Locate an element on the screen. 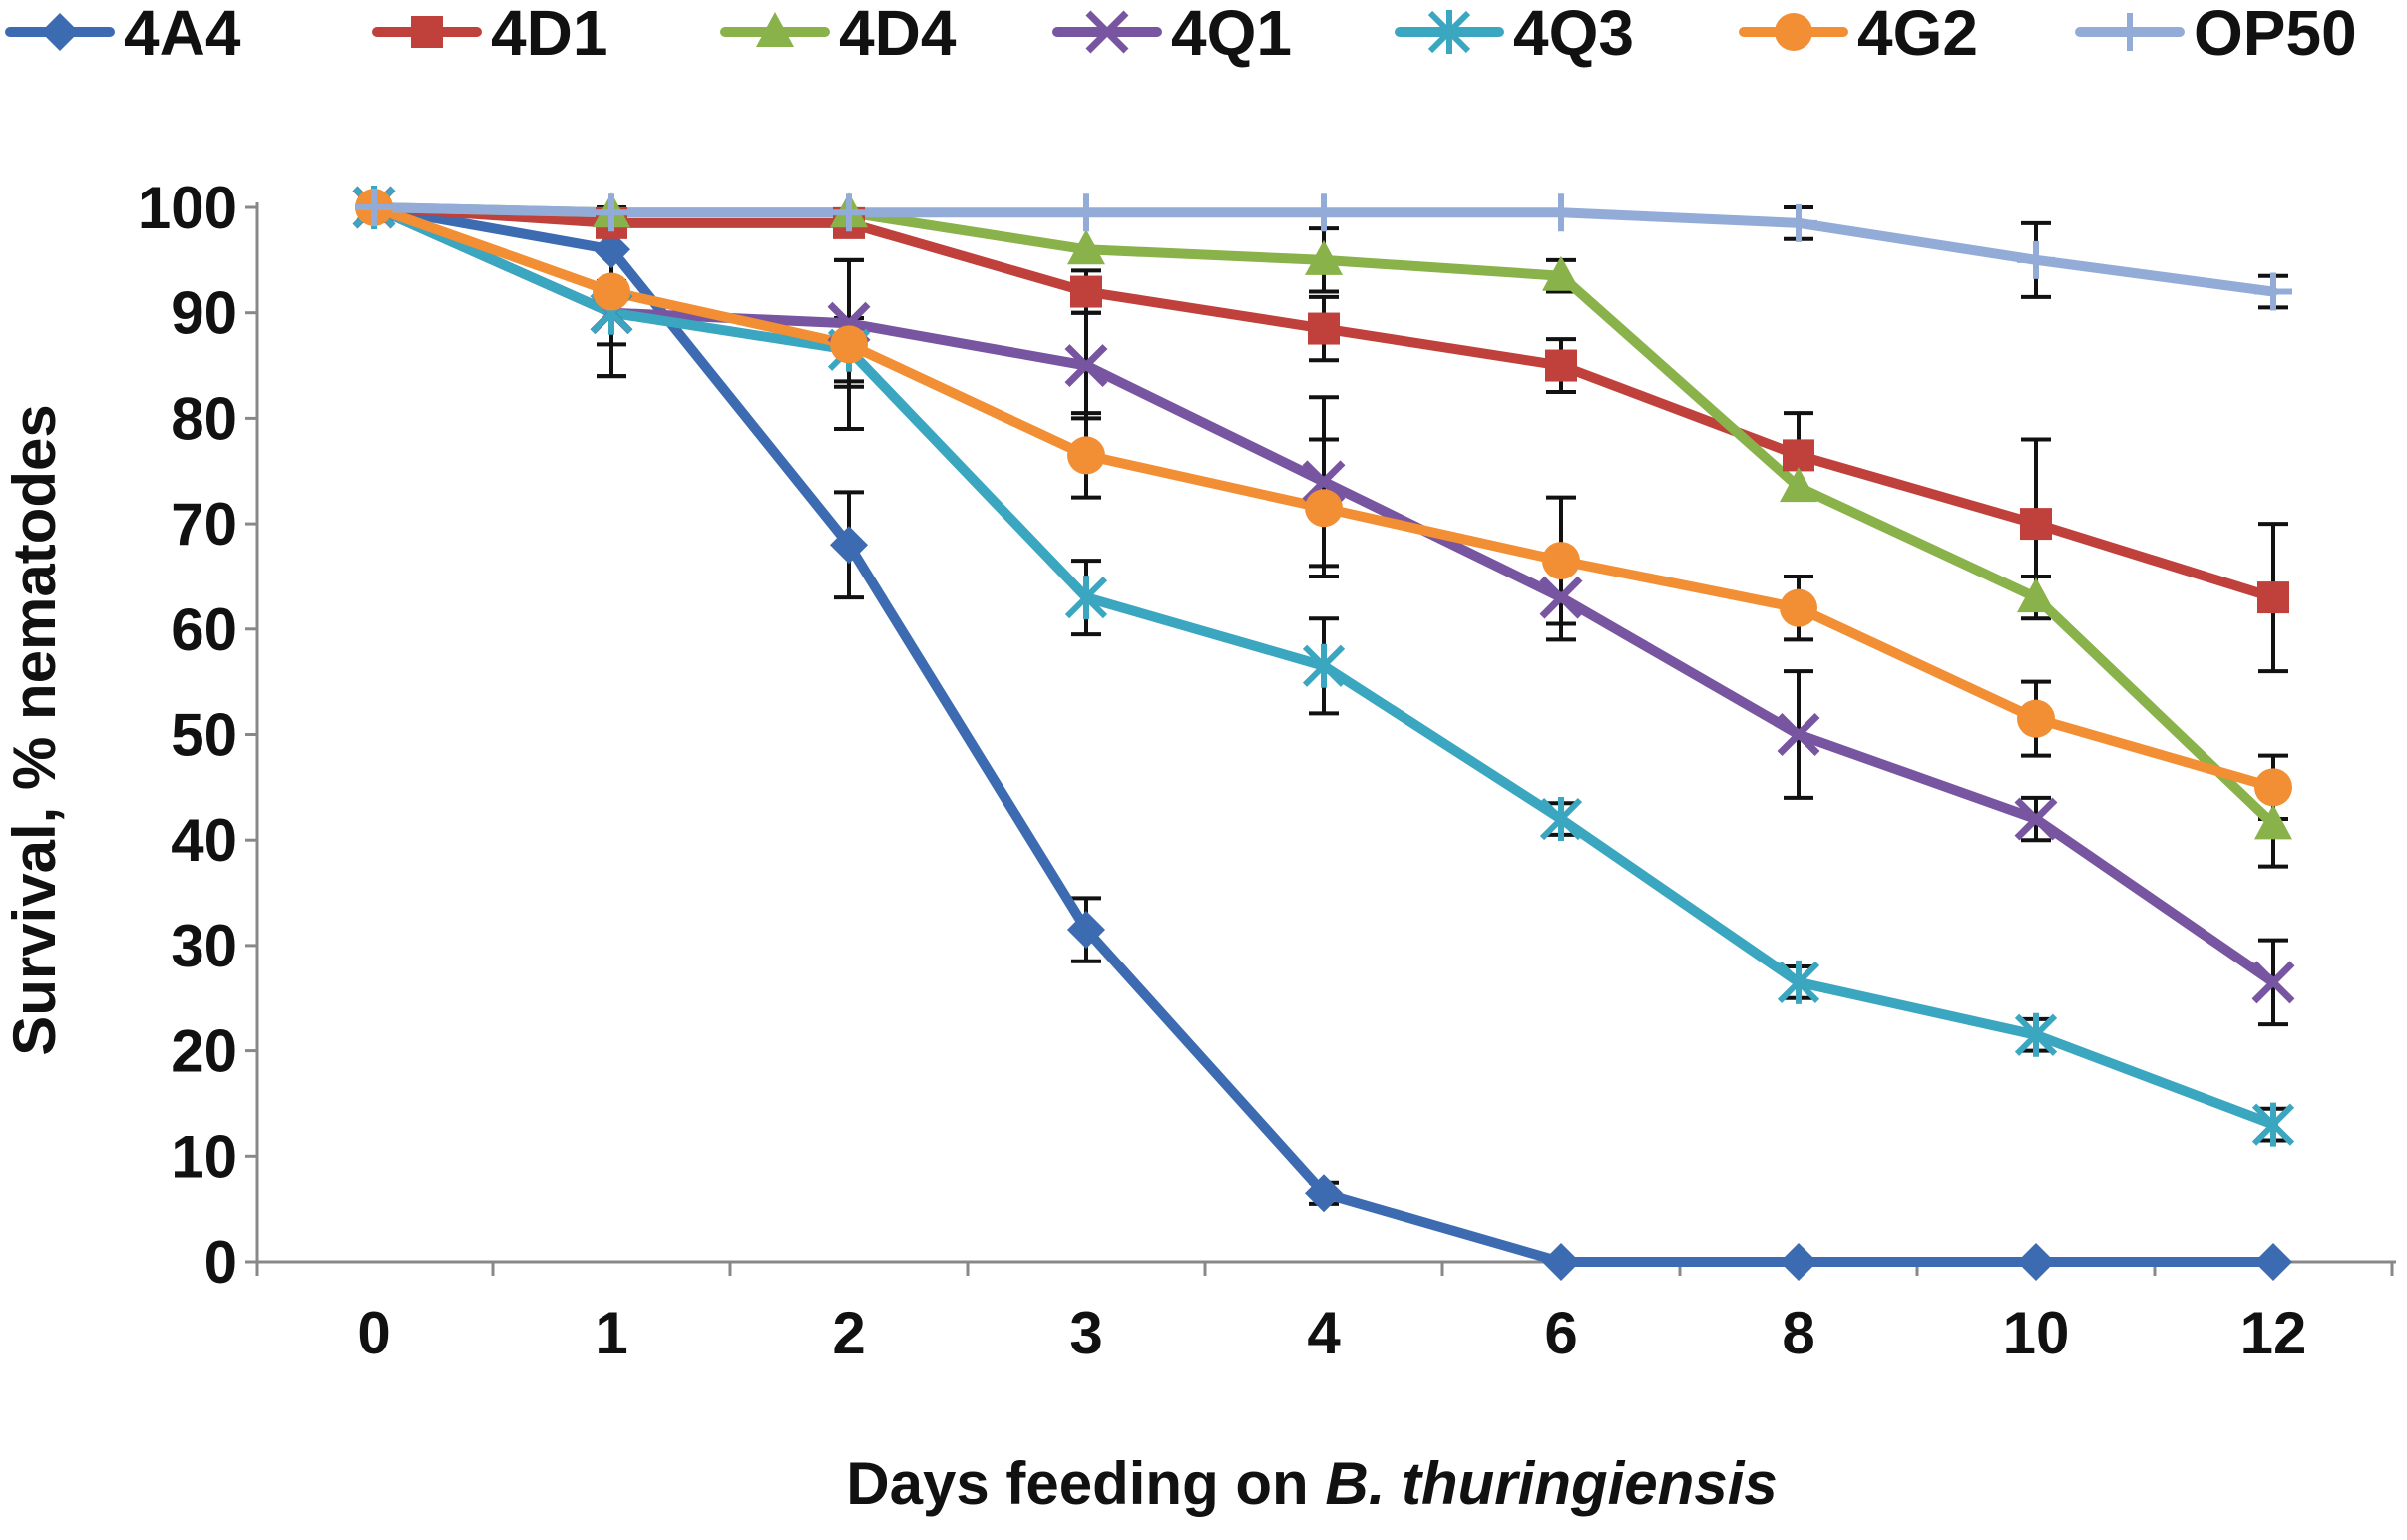  x-axis-title-main: Days feeding on is located at coordinates (1085, 1483).